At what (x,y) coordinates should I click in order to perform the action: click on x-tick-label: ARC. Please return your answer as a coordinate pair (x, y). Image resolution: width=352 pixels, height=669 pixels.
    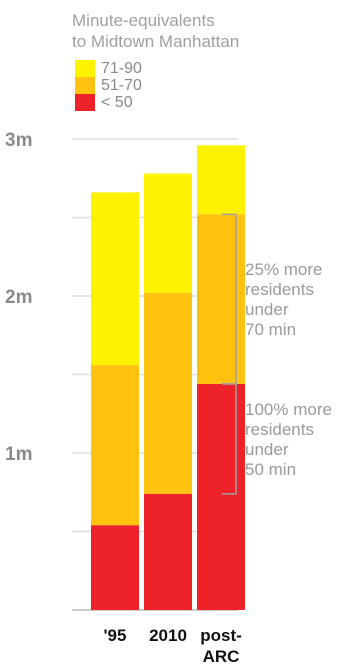
    Looking at the image, I should click on (221, 656).